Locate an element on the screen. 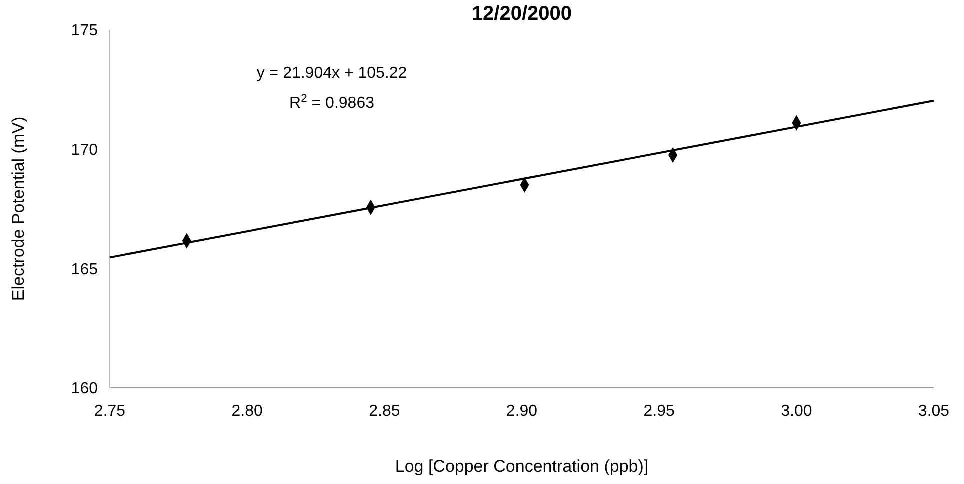  y-tick-label: 175 is located at coordinates (84, 31).